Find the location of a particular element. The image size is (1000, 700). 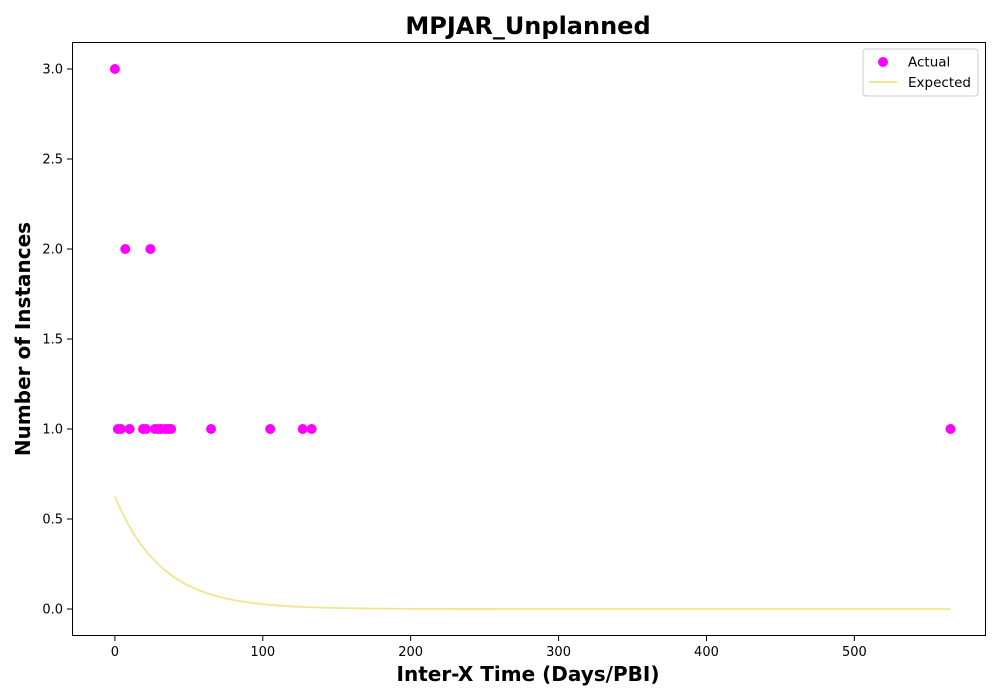

chart-title: MPJAR_Unplanned is located at coordinates (527, 26).